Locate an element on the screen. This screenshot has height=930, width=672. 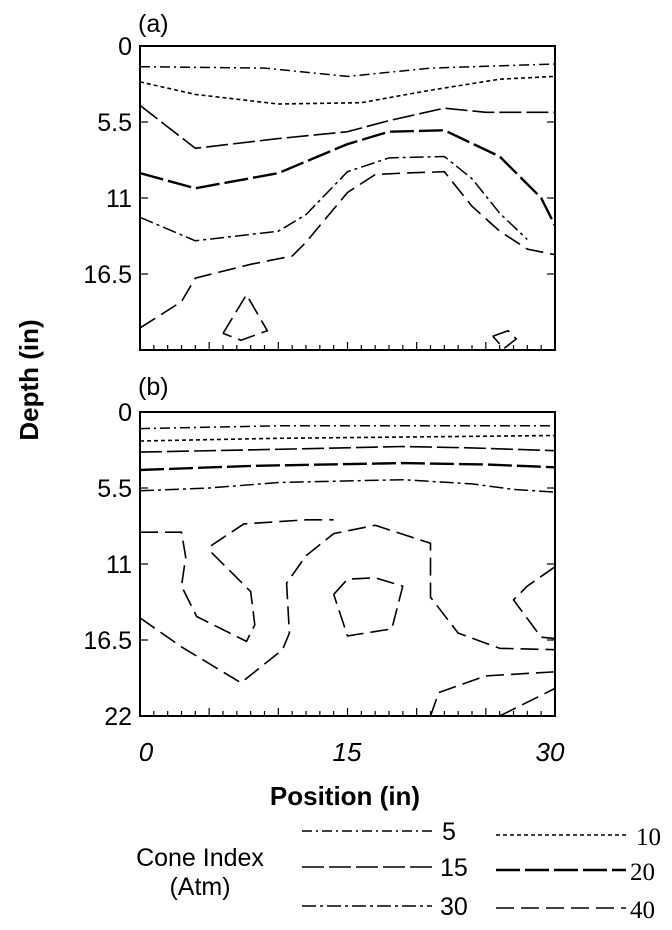
legend-lines is located at coordinates (464, 869).